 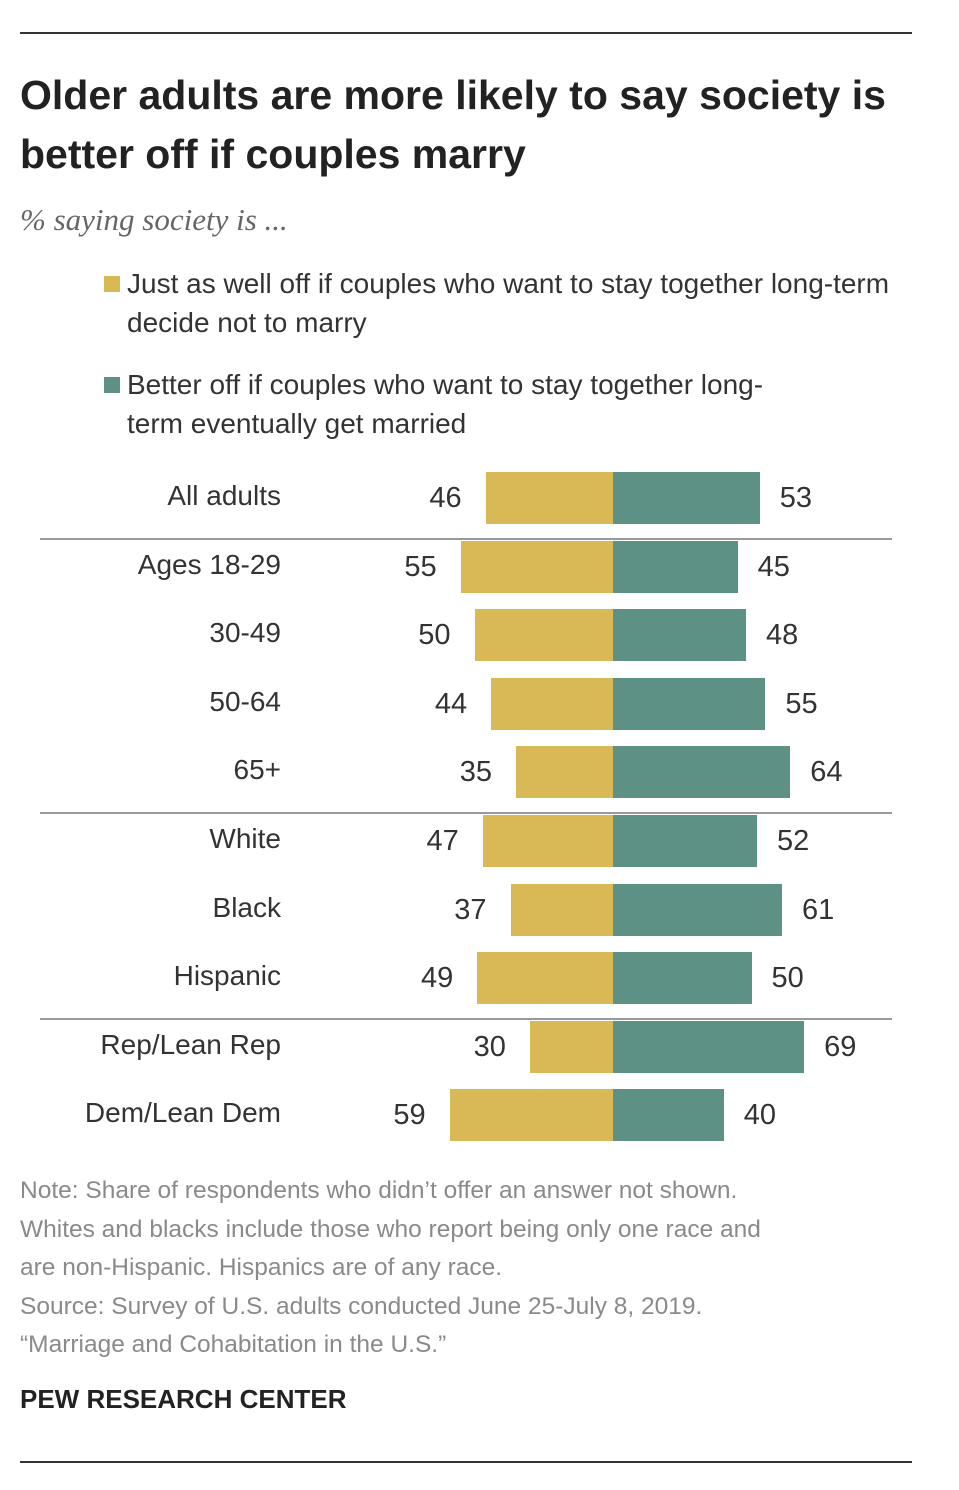 I want to click on top-rule, so click(x=466, y=33).